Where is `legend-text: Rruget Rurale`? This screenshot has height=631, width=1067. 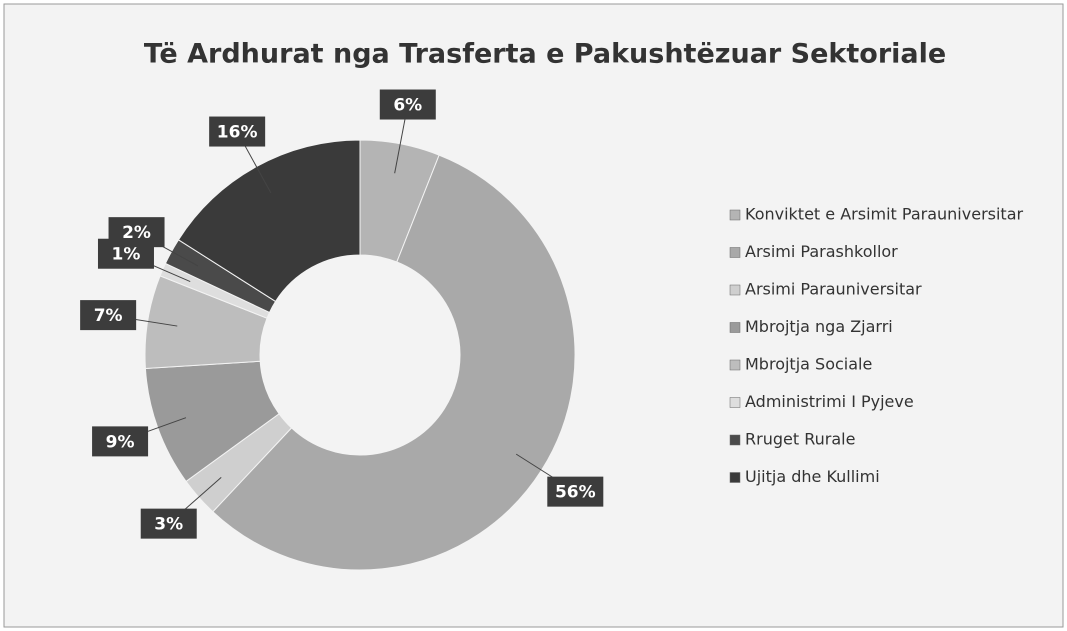
legend-text: Rruget Rurale is located at coordinates (800, 439).